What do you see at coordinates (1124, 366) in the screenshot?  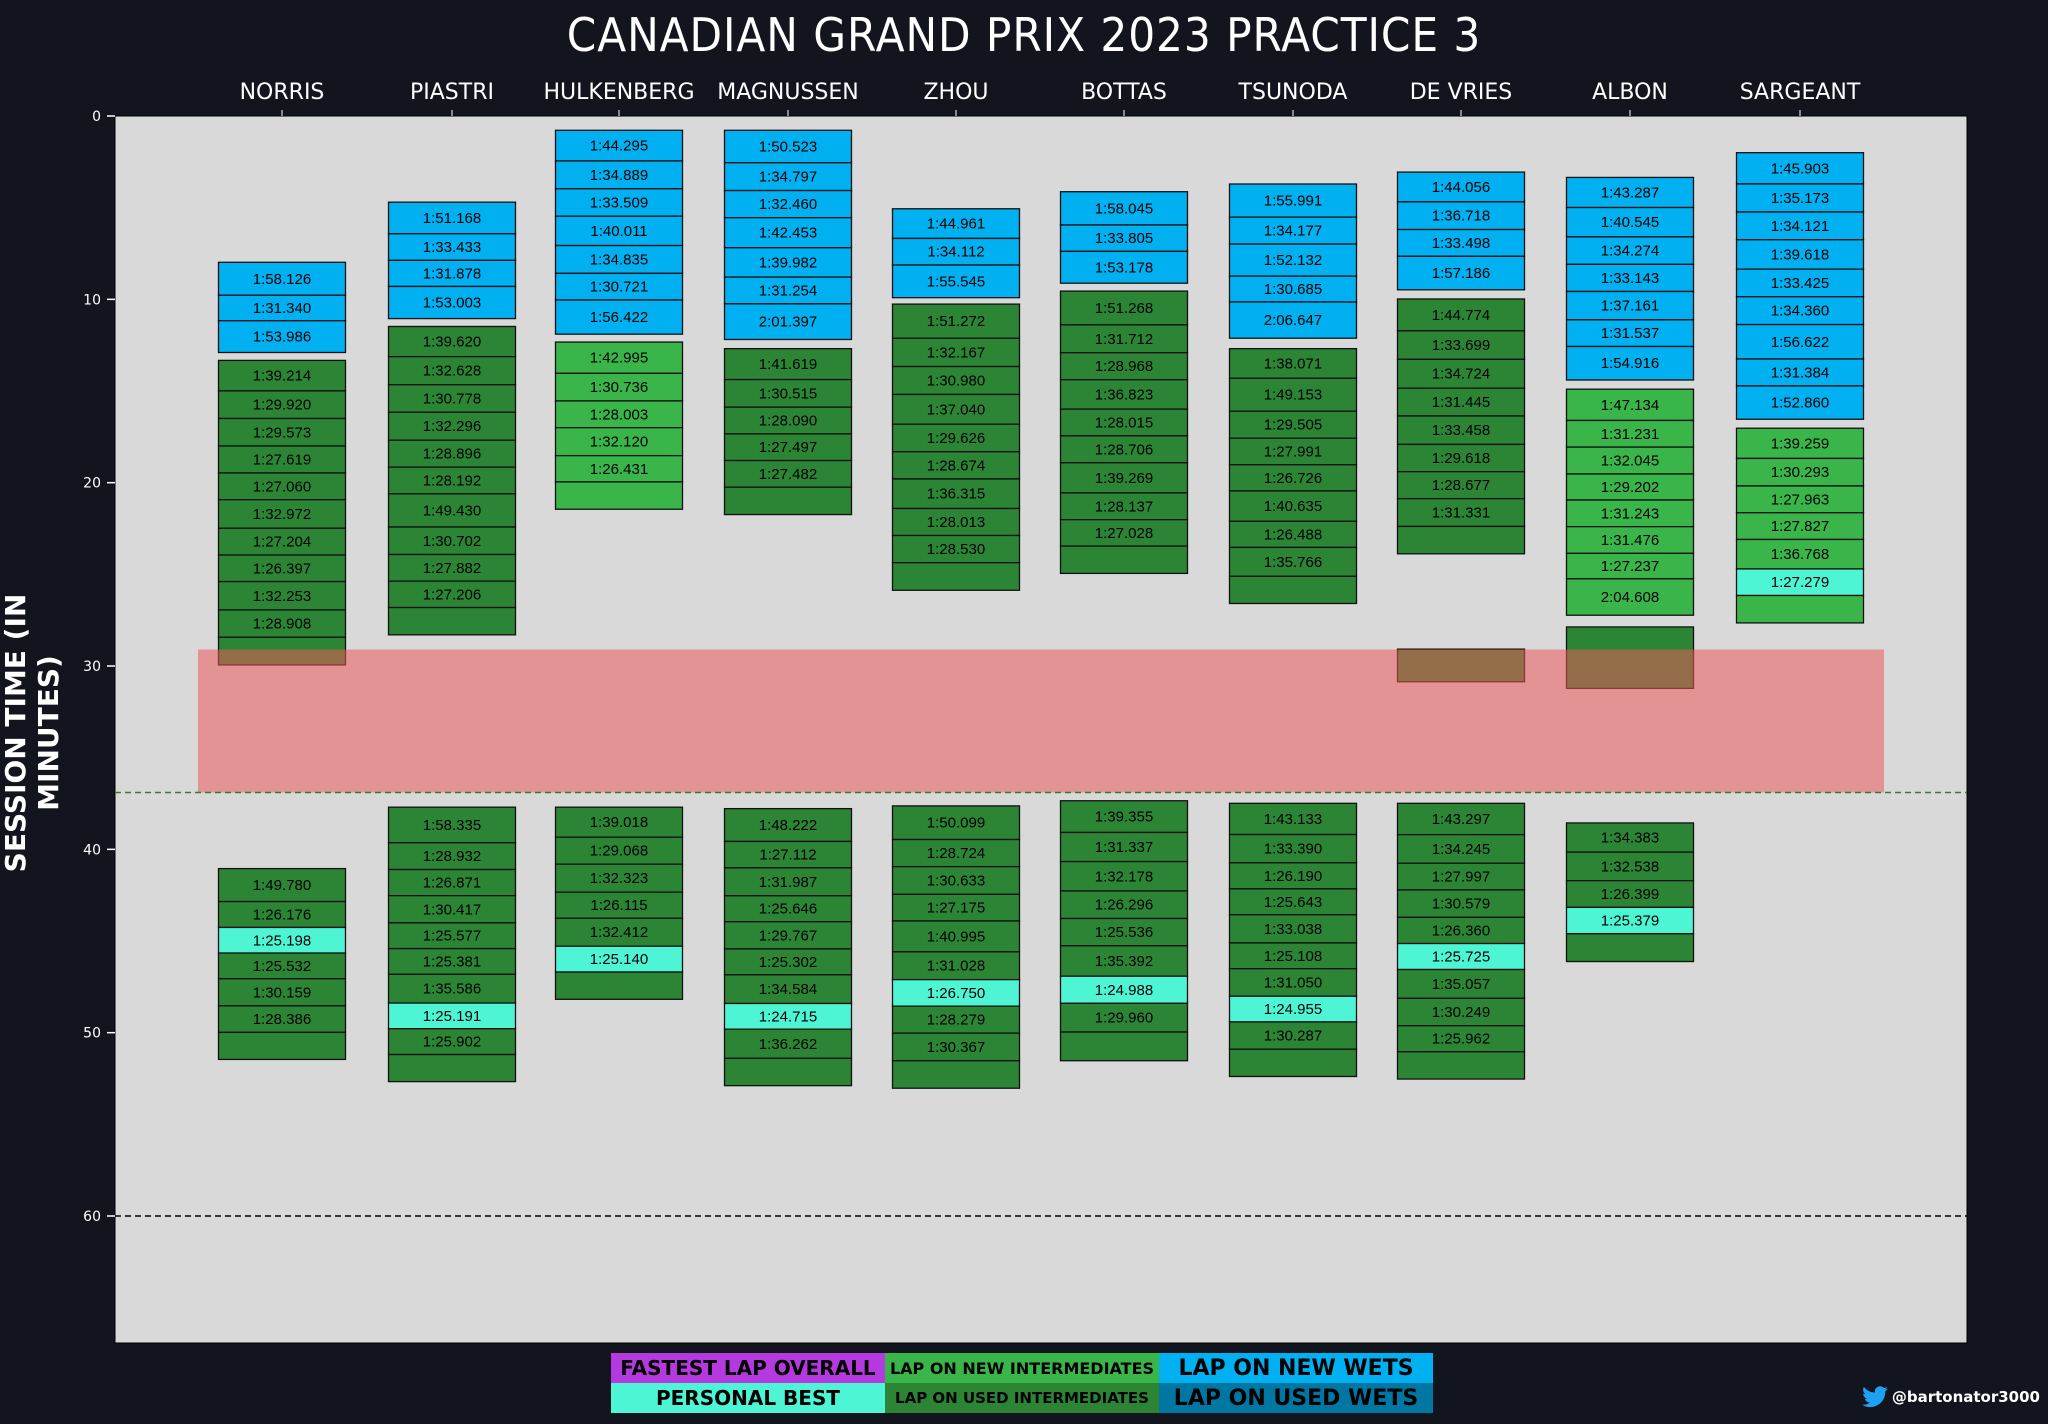 I see `lap-time-label: 1:28.968` at bounding box center [1124, 366].